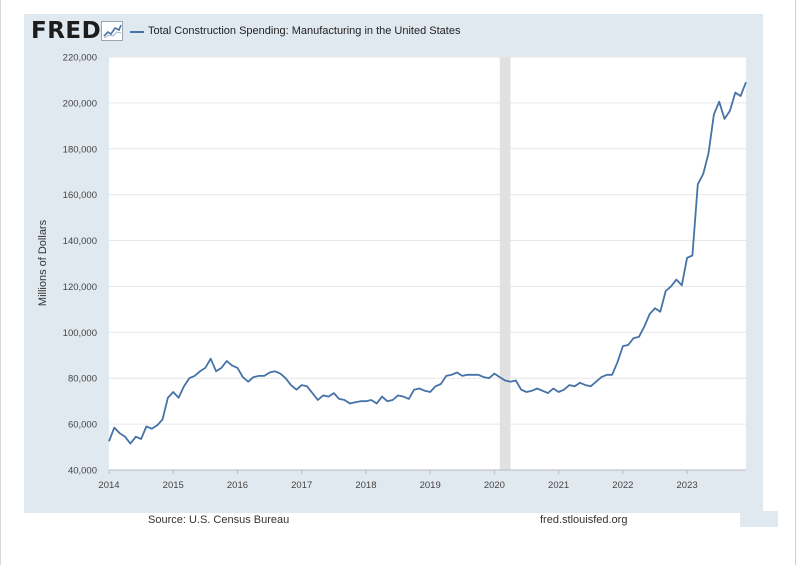 Image resolution: width=798 pixels, height=565 pixels. Describe the element at coordinates (112, 31) in the screenshot. I see `line-graph-icon` at that location.